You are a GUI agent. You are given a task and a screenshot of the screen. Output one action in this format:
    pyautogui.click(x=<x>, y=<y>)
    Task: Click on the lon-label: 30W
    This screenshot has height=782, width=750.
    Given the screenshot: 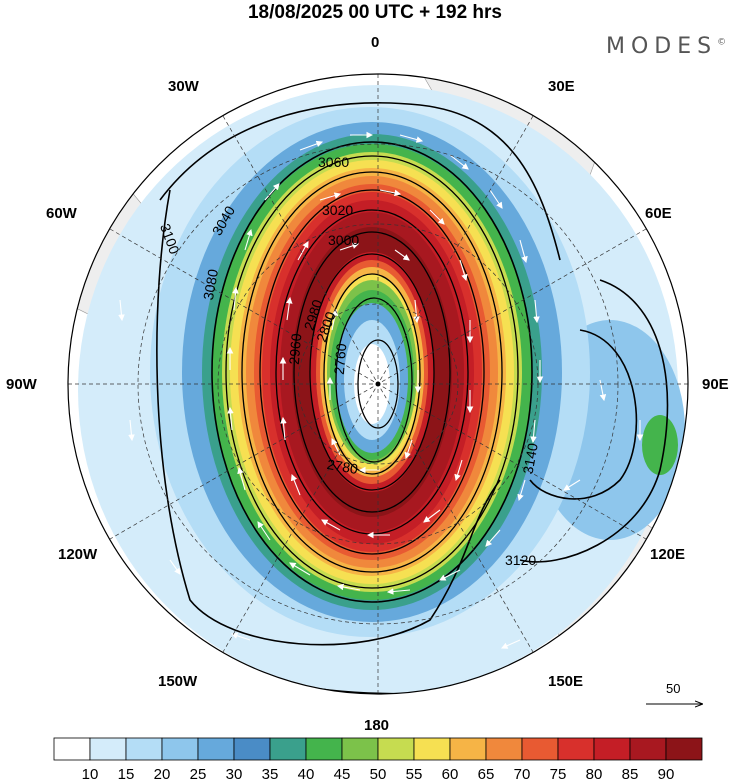 What is the action you would take?
    pyautogui.click(x=183, y=86)
    